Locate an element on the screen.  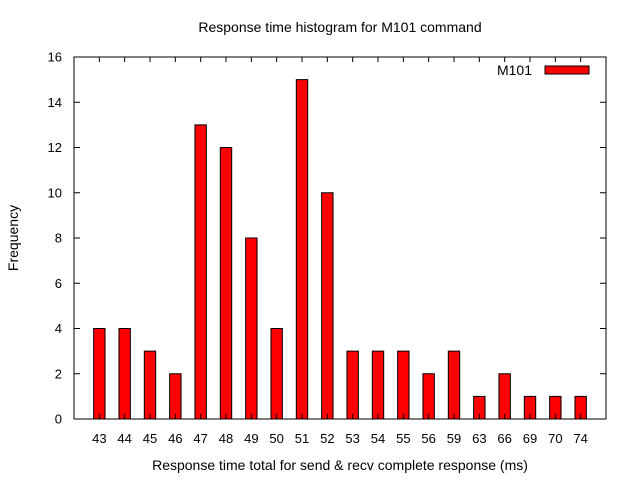
y-tick-label-14: 14 is located at coordinates (55, 102).